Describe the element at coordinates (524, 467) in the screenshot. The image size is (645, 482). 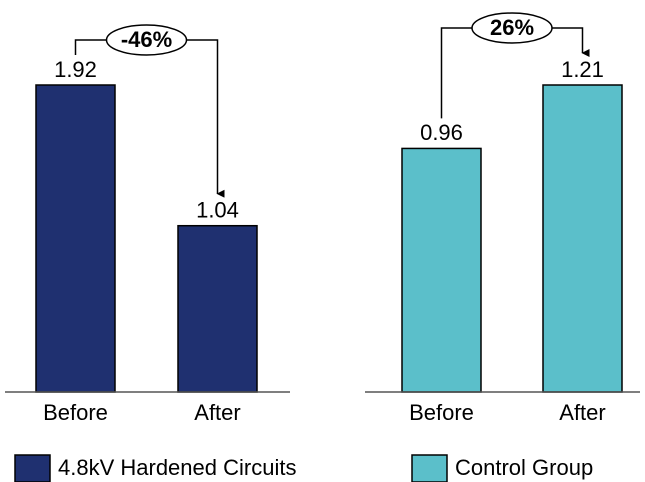
I see `legend-label: Control Group` at that location.